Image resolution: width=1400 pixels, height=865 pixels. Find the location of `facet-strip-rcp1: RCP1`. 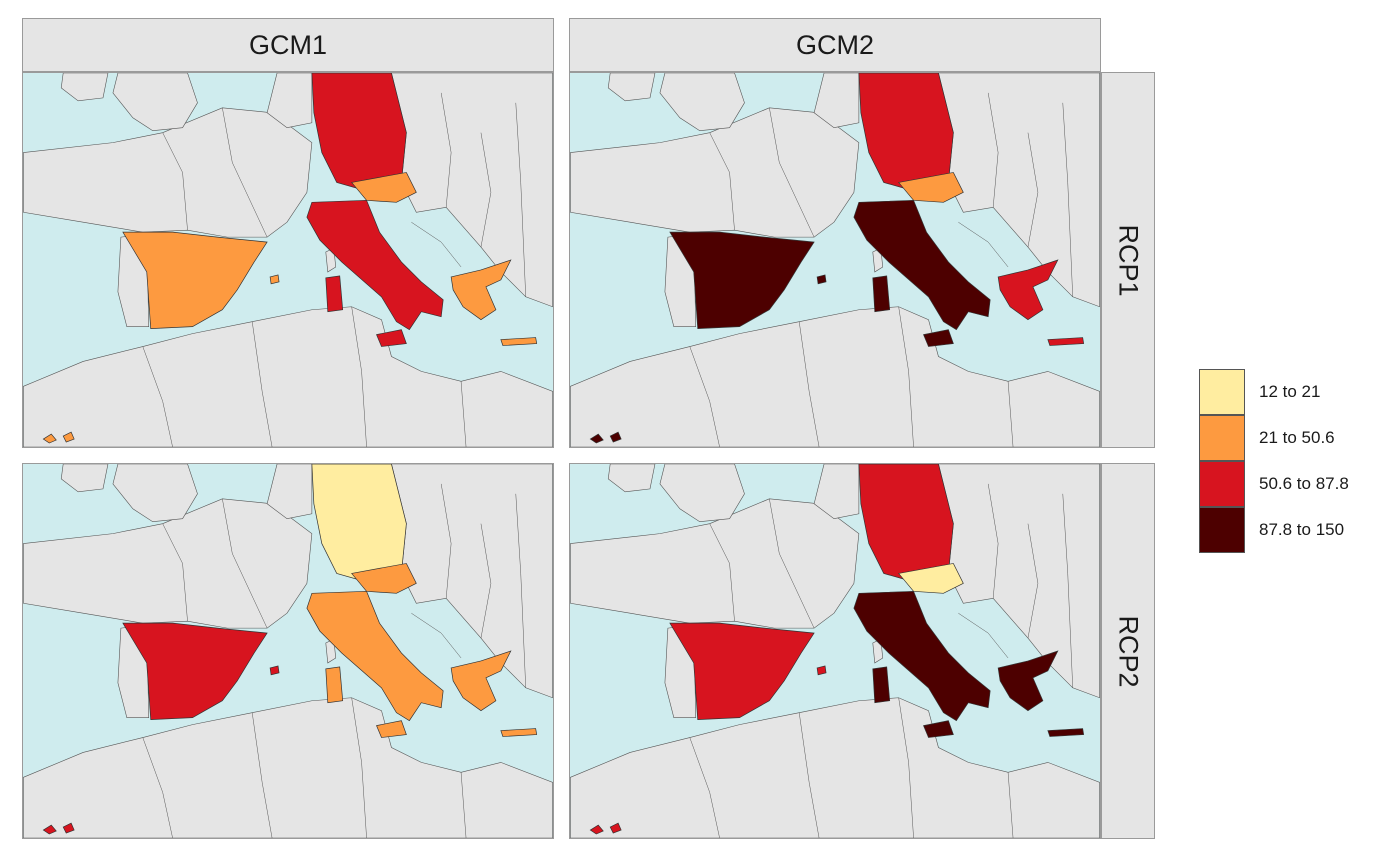

facet-strip-rcp1: RCP1 is located at coordinates (1128, 260).